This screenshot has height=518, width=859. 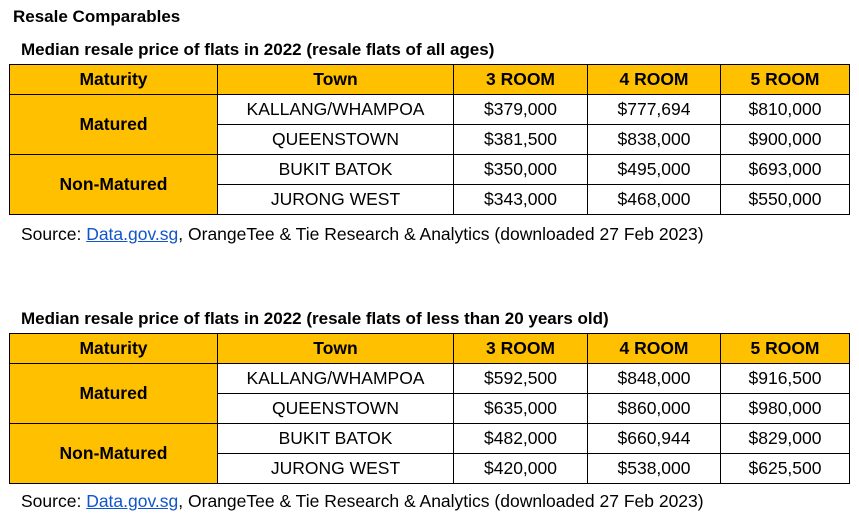 I want to click on price-3-room-cell: $482,000, so click(x=520, y=438).